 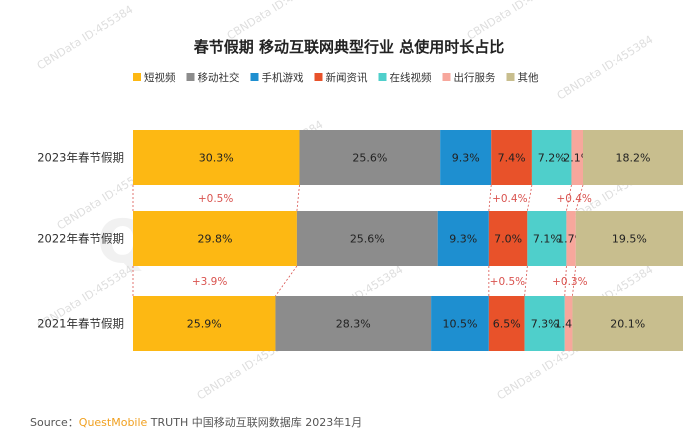 I want to click on legend: 短视频 移动社交 手机游戏 新闻资讯 在线视频 出行服务 其他, so click(x=336, y=77).